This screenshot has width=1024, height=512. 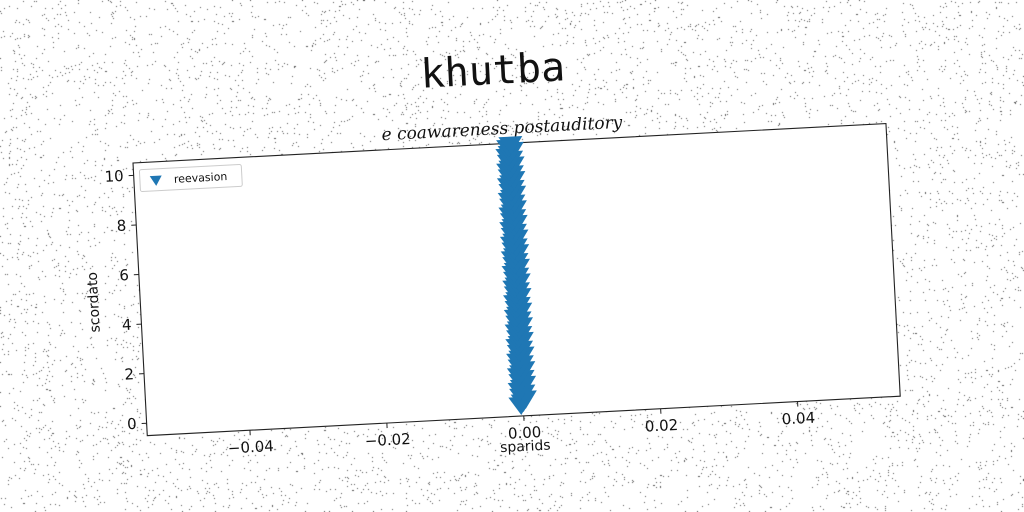 What do you see at coordinates (129, 374) in the screenshot?
I see `y-tick-label: 2` at bounding box center [129, 374].